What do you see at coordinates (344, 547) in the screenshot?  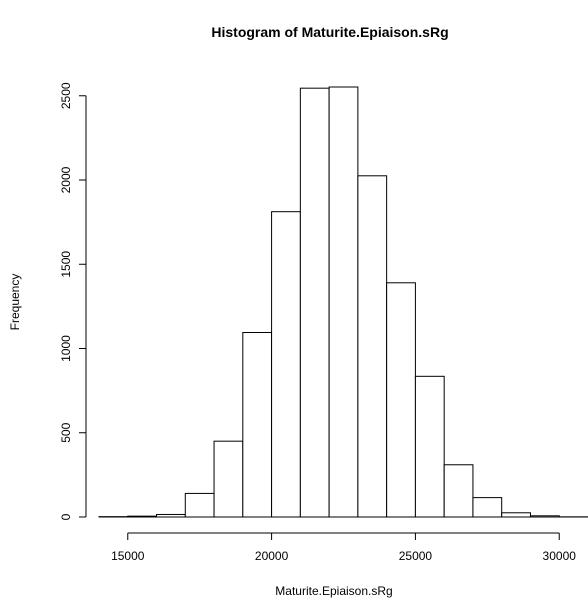 I see `x-axis: 15000 20000 25000 30000` at bounding box center [344, 547].